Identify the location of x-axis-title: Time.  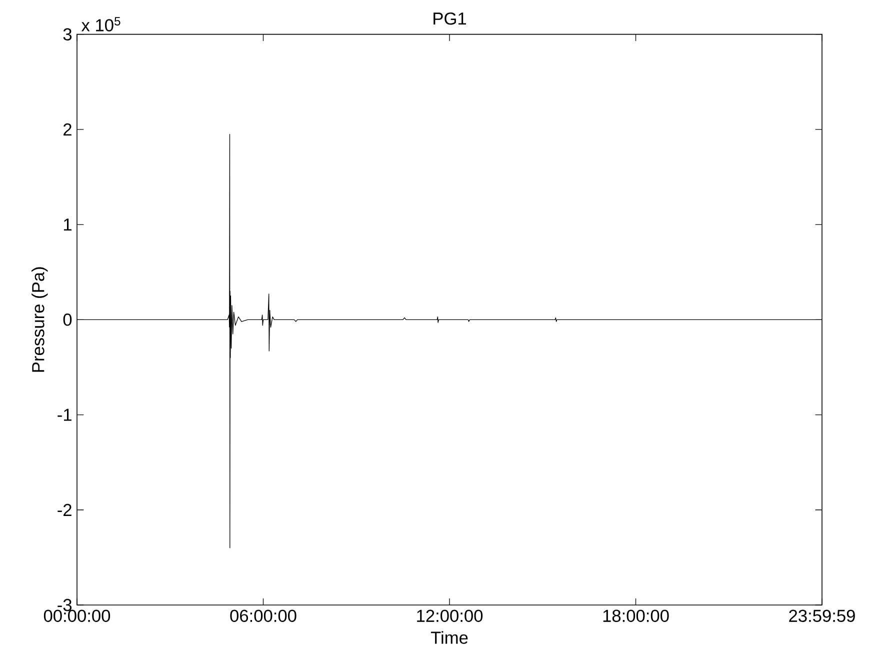
(449, 637).